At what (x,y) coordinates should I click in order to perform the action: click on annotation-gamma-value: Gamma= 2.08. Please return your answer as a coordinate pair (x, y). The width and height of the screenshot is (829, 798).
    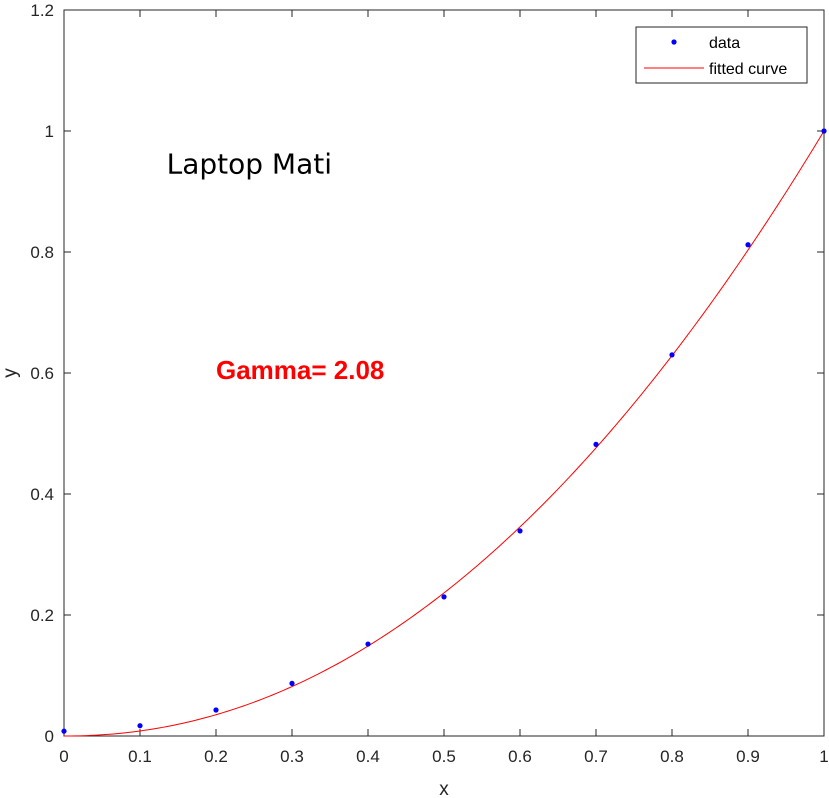
    Looking at the image, I should click on (300, 370).